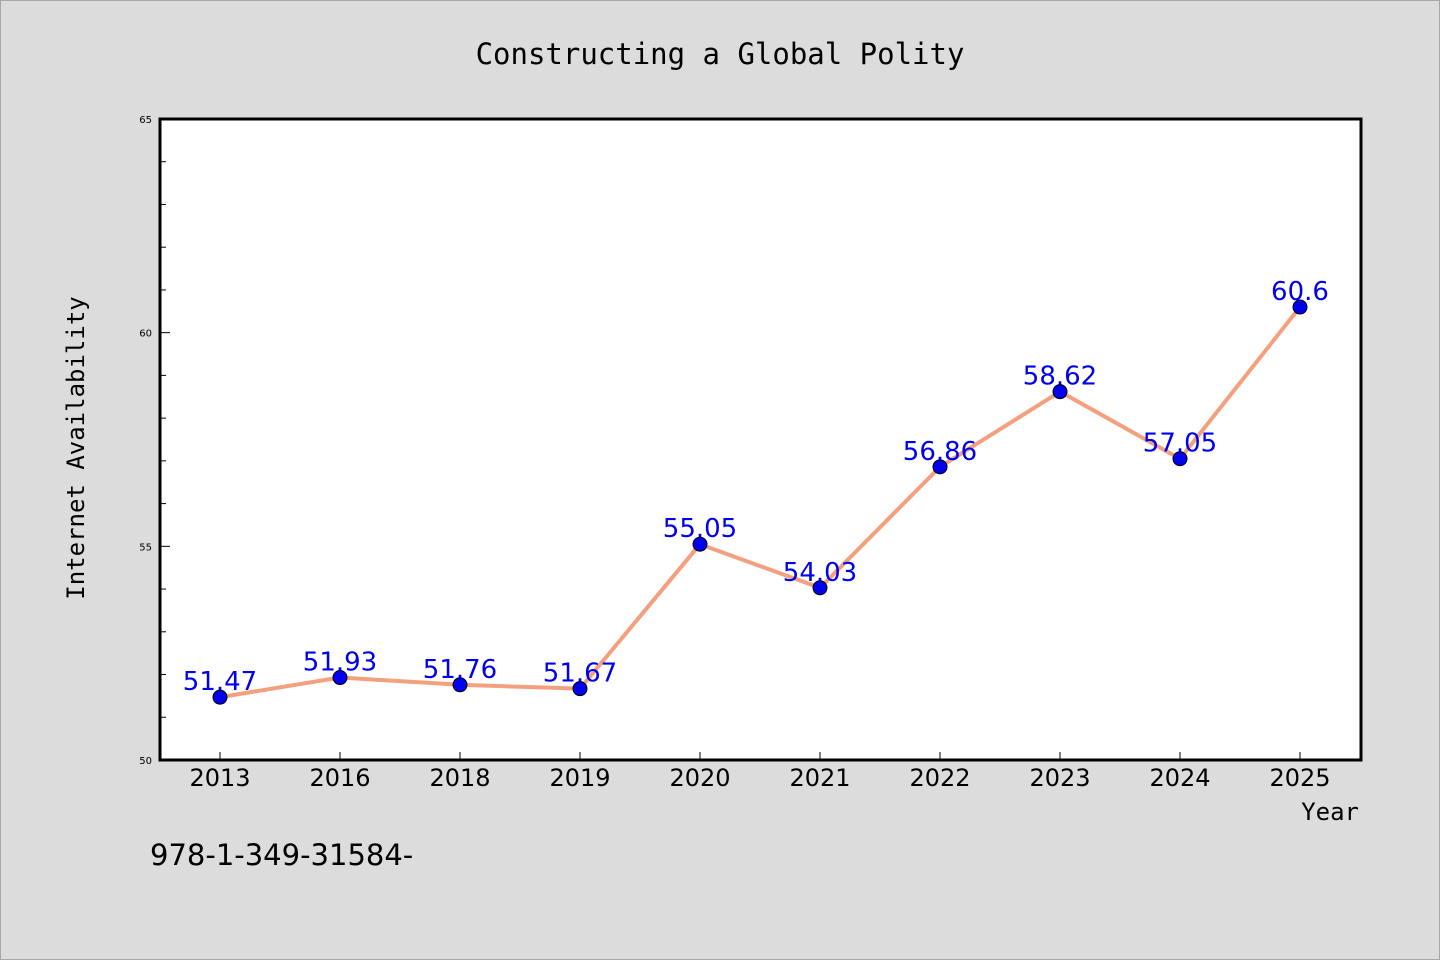 The image size is (1440, 960). Describe the element at coordinates (145, 120) in the screenshot. I see `y-tick-label: 65` at that location.